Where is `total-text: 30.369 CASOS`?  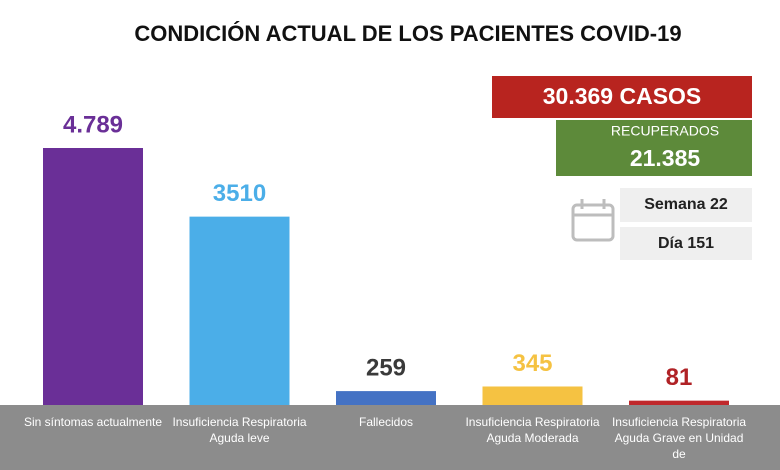 total-text: 30.369 CASOS is located at coordinates (622, 96).